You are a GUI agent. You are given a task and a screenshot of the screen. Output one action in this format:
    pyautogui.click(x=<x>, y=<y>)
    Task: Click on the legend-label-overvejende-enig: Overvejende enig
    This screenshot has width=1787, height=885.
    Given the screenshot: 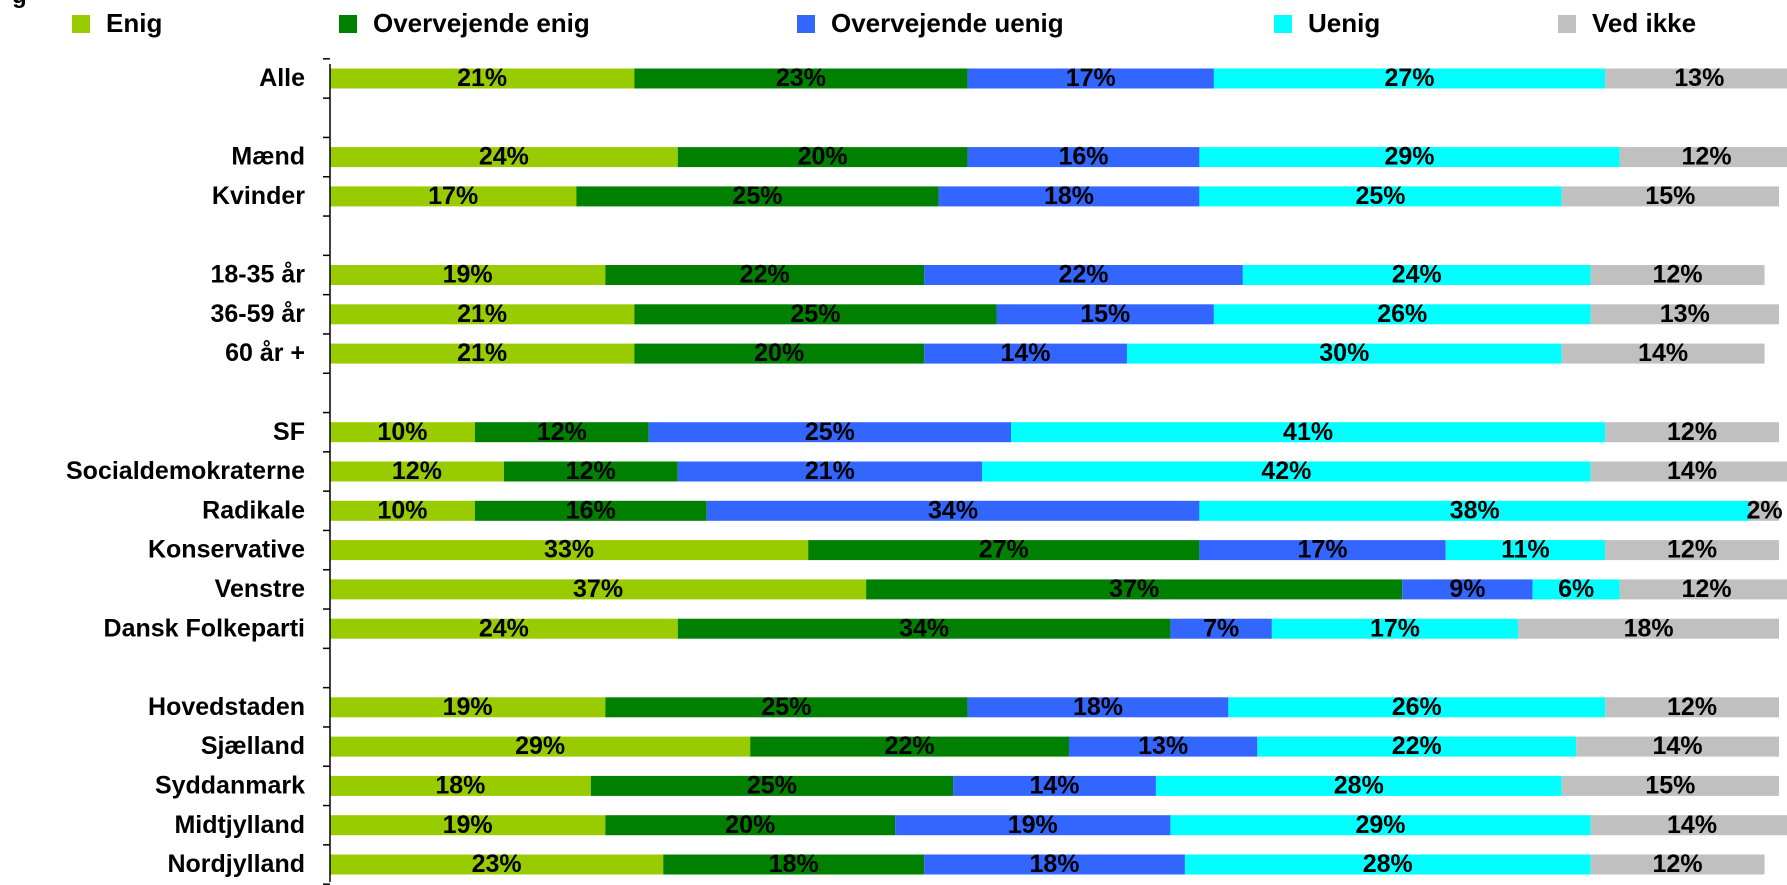 What is the action you would take?
    pyautogui.click(x=481, y=23)
    